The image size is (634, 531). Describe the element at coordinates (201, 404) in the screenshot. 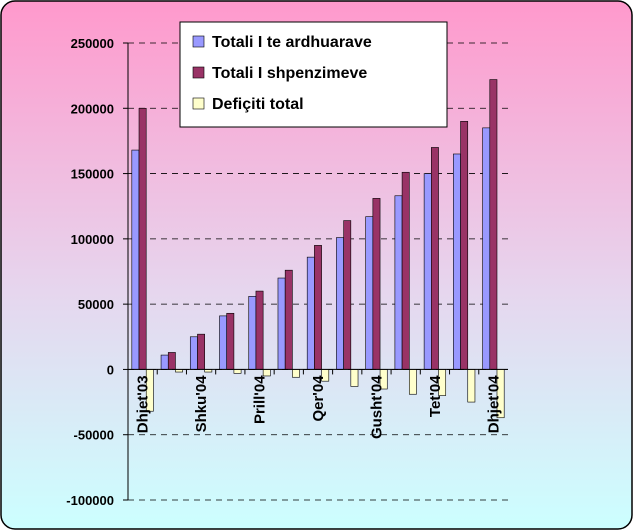

I see `x-tick-label: Shku'04` at that location.